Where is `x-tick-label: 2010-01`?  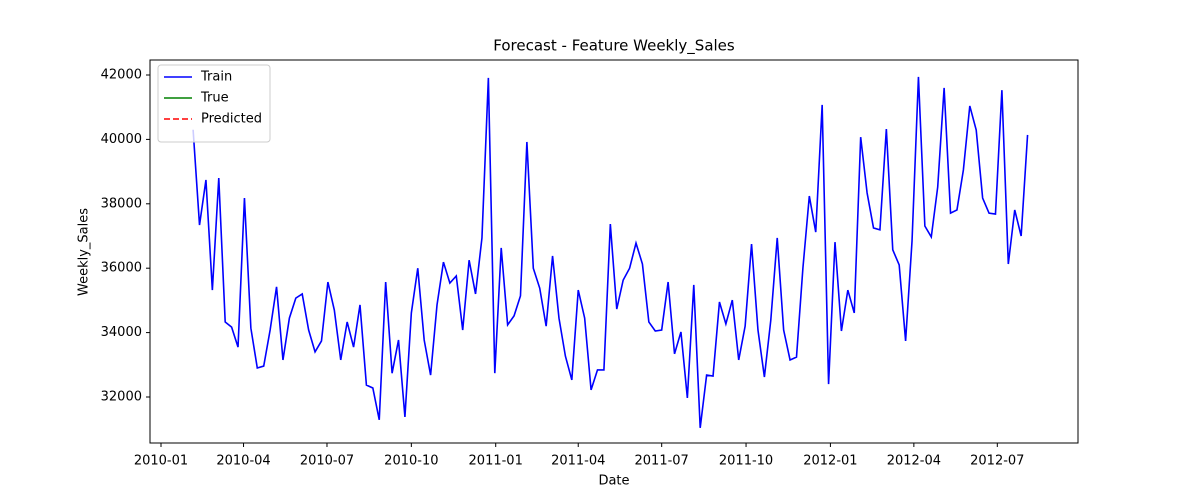 x-tick-label: 2010-01 is located at coordinates (161, 461).